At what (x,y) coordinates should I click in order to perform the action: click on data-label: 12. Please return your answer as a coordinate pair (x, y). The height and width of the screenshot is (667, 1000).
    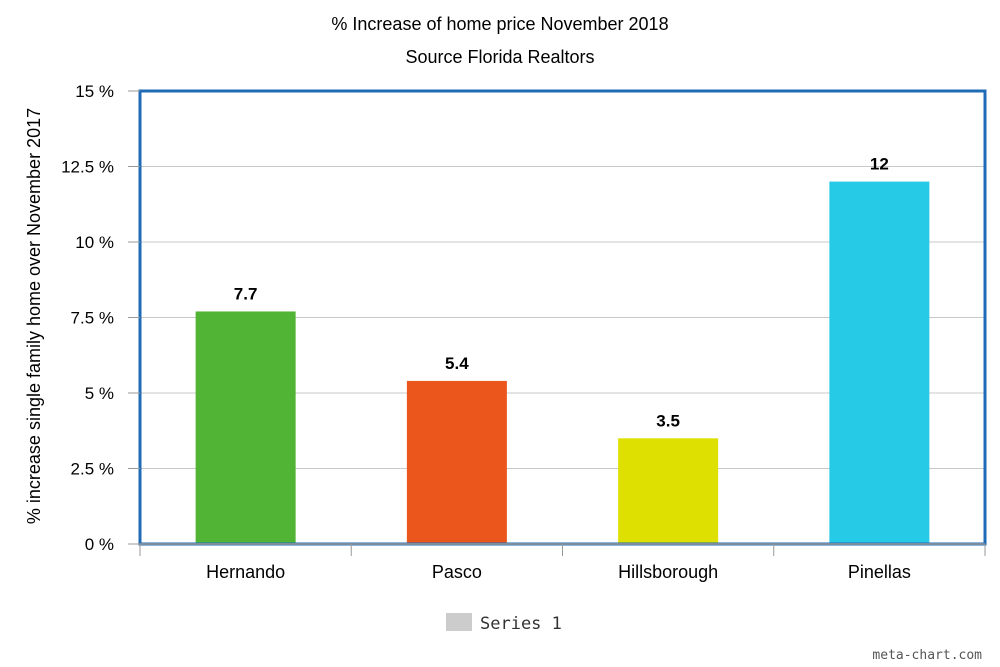
    Looking at the image, I should click on (879, 164).